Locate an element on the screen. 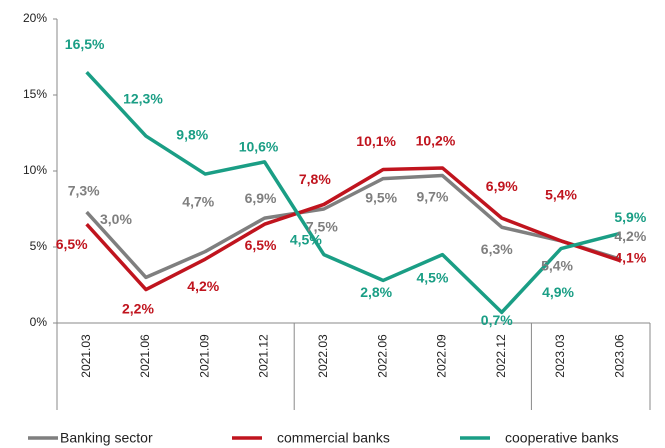  x-tick-label: 2022.03 is located at coordinates (323, 356).